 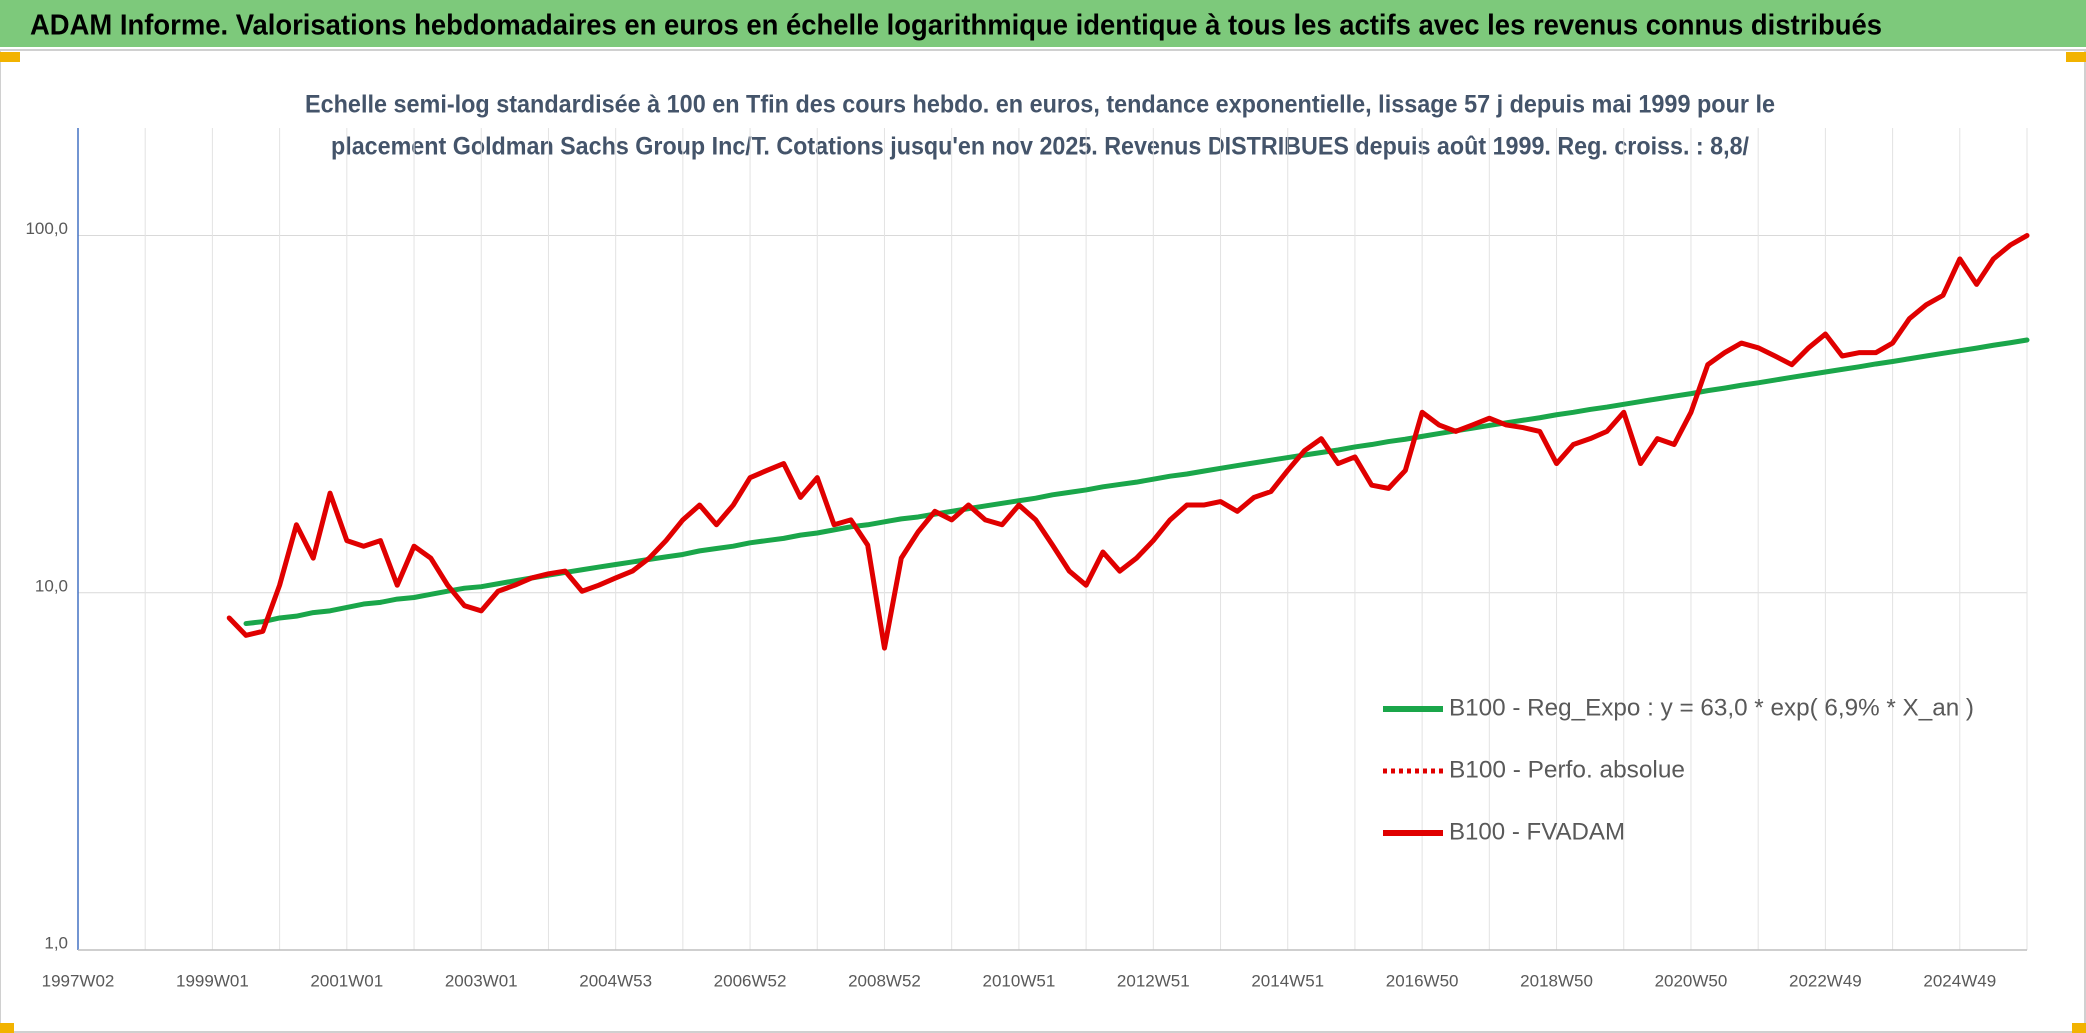 I want to click on x-tick-label: 2010W51, so click(x=1019, y=980).